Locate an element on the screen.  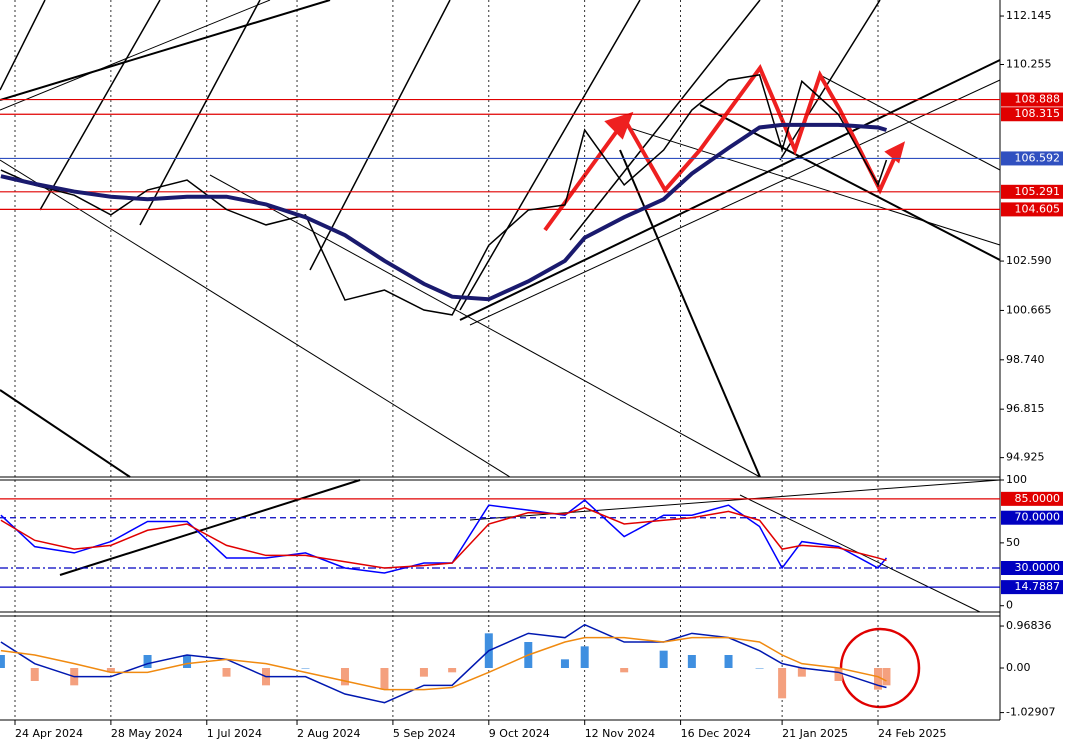
level-label: 105.291 is located at coordinates (1032, 191).